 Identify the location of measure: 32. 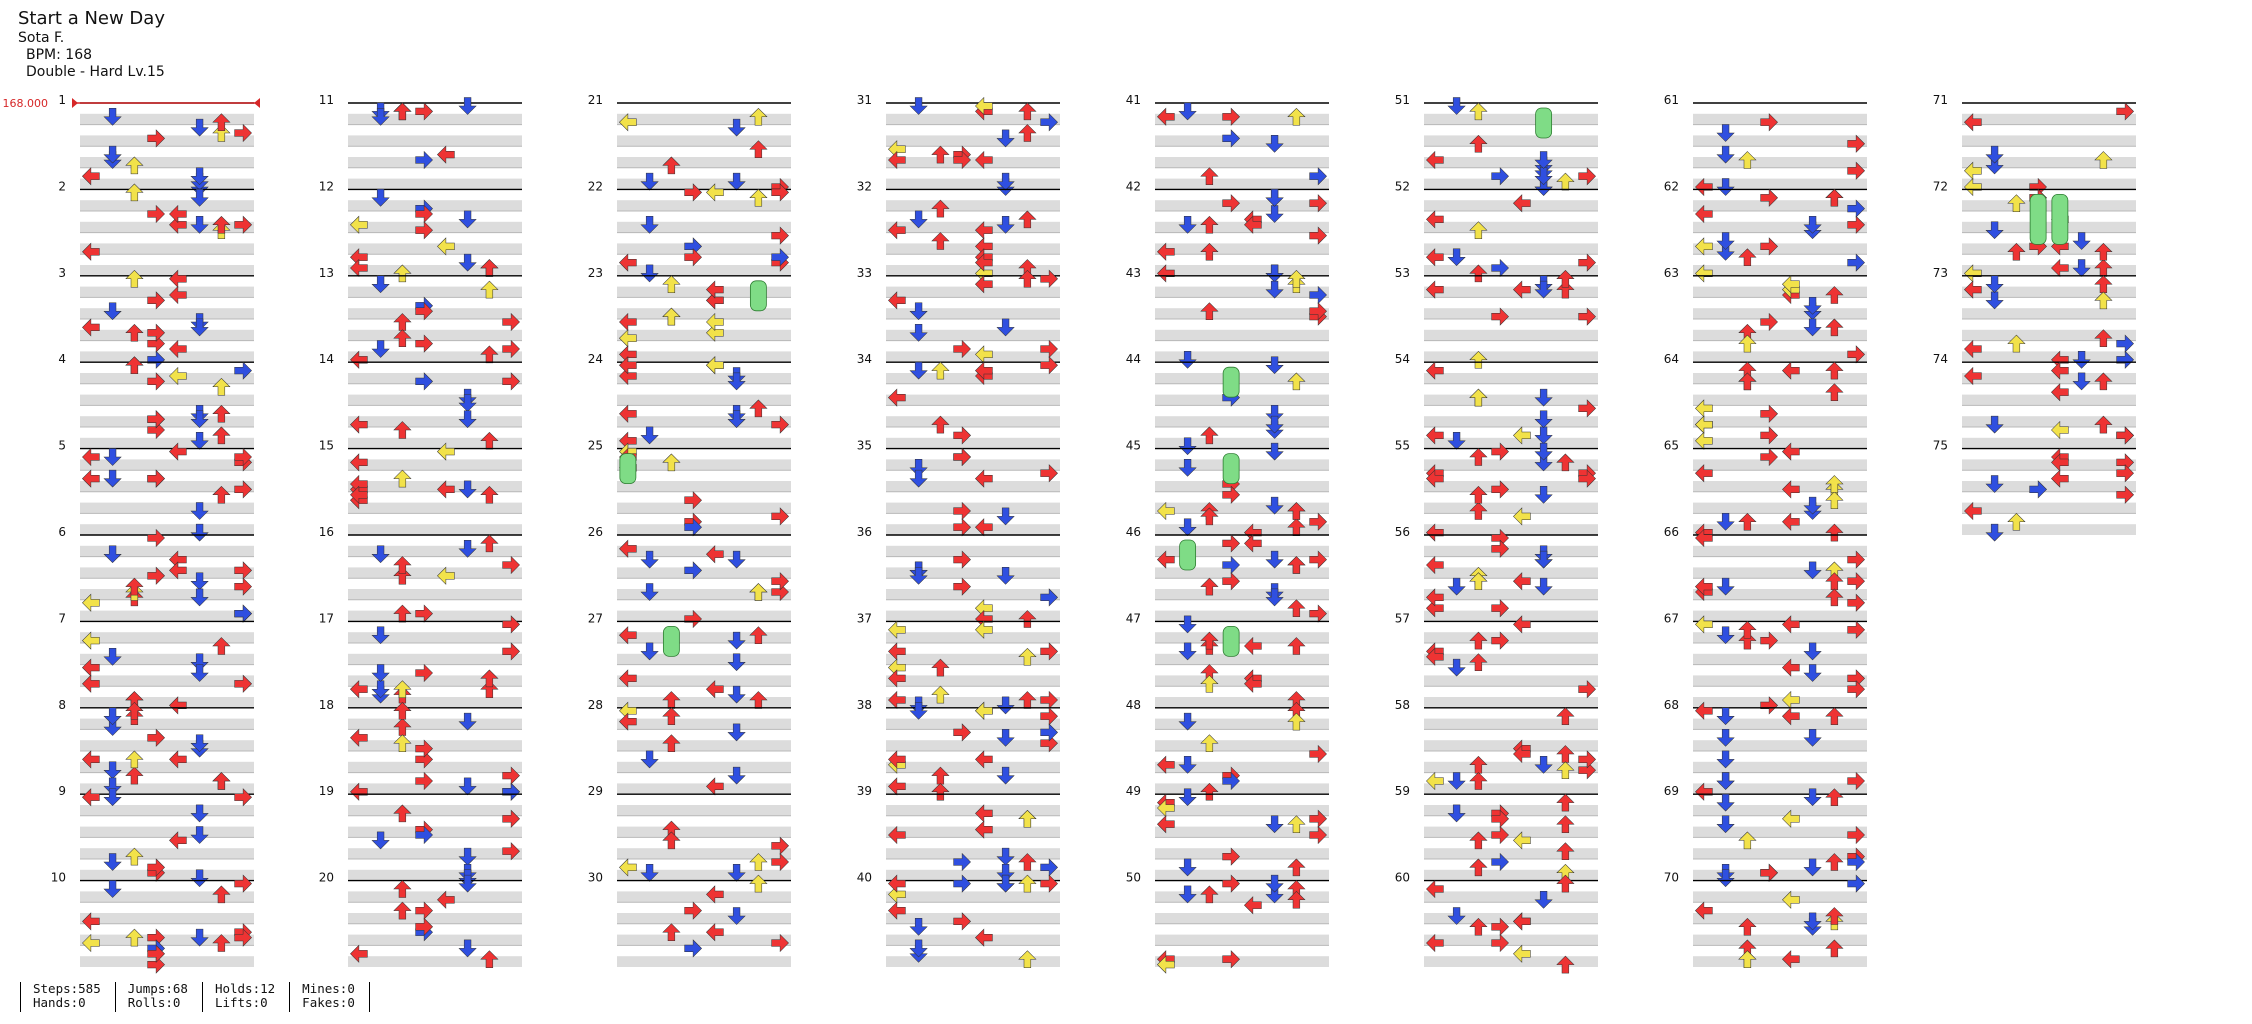
(958, 231).